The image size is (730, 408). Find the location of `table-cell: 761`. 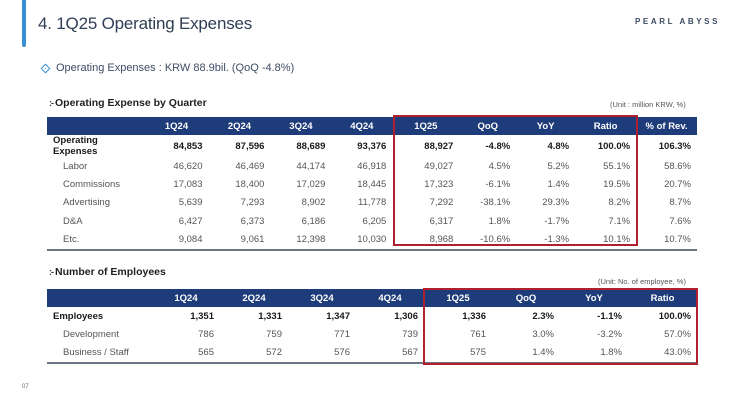

table-cell: 761 is located at coordinates (478, 335).